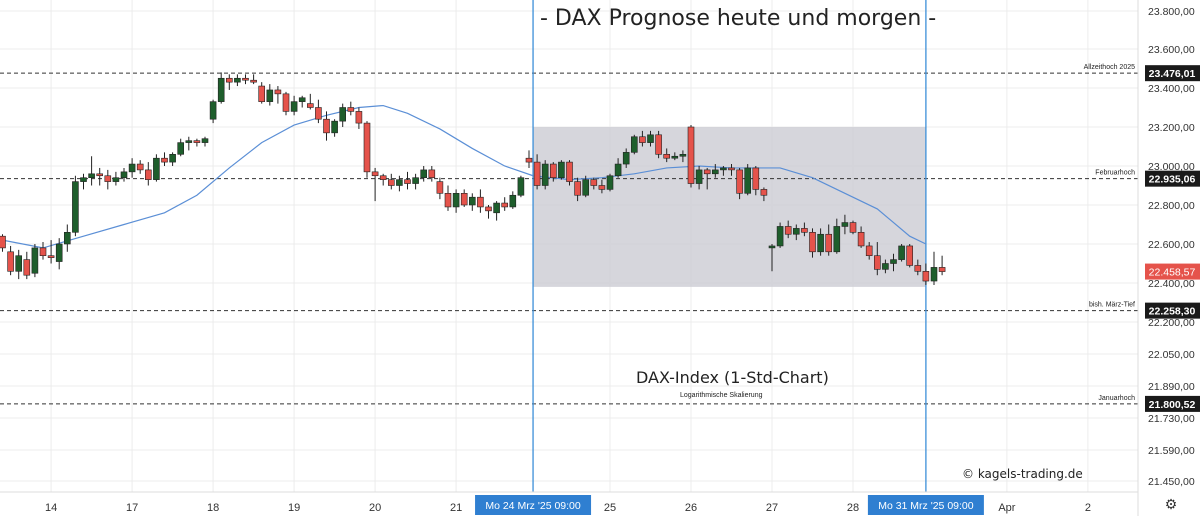  What do you see at coordinates (456, 508) in the screenshot?
I see `x-tick-label: 21` at bounding box center [456, 508].